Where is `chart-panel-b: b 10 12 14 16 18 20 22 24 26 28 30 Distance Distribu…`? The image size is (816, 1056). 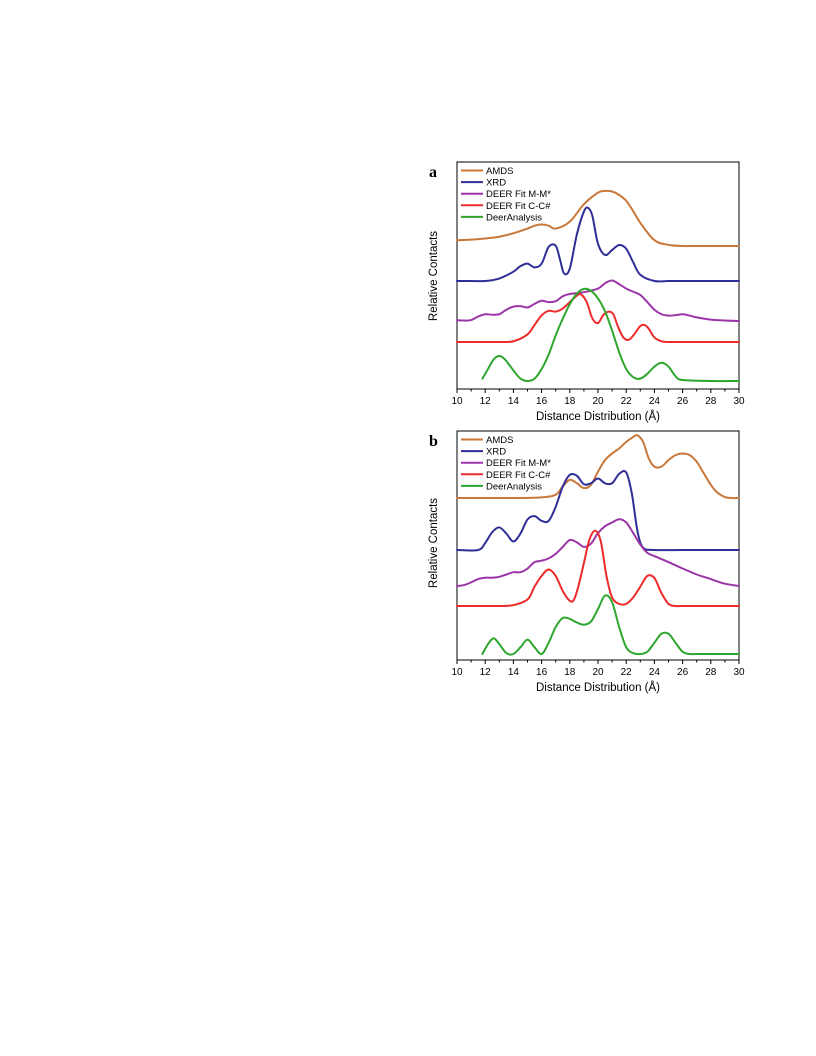 chart-panel-b: b 10 12 14 16 18 20 22 24 26 28 30 Distance Distribu… is located at coordinates (586, 562).